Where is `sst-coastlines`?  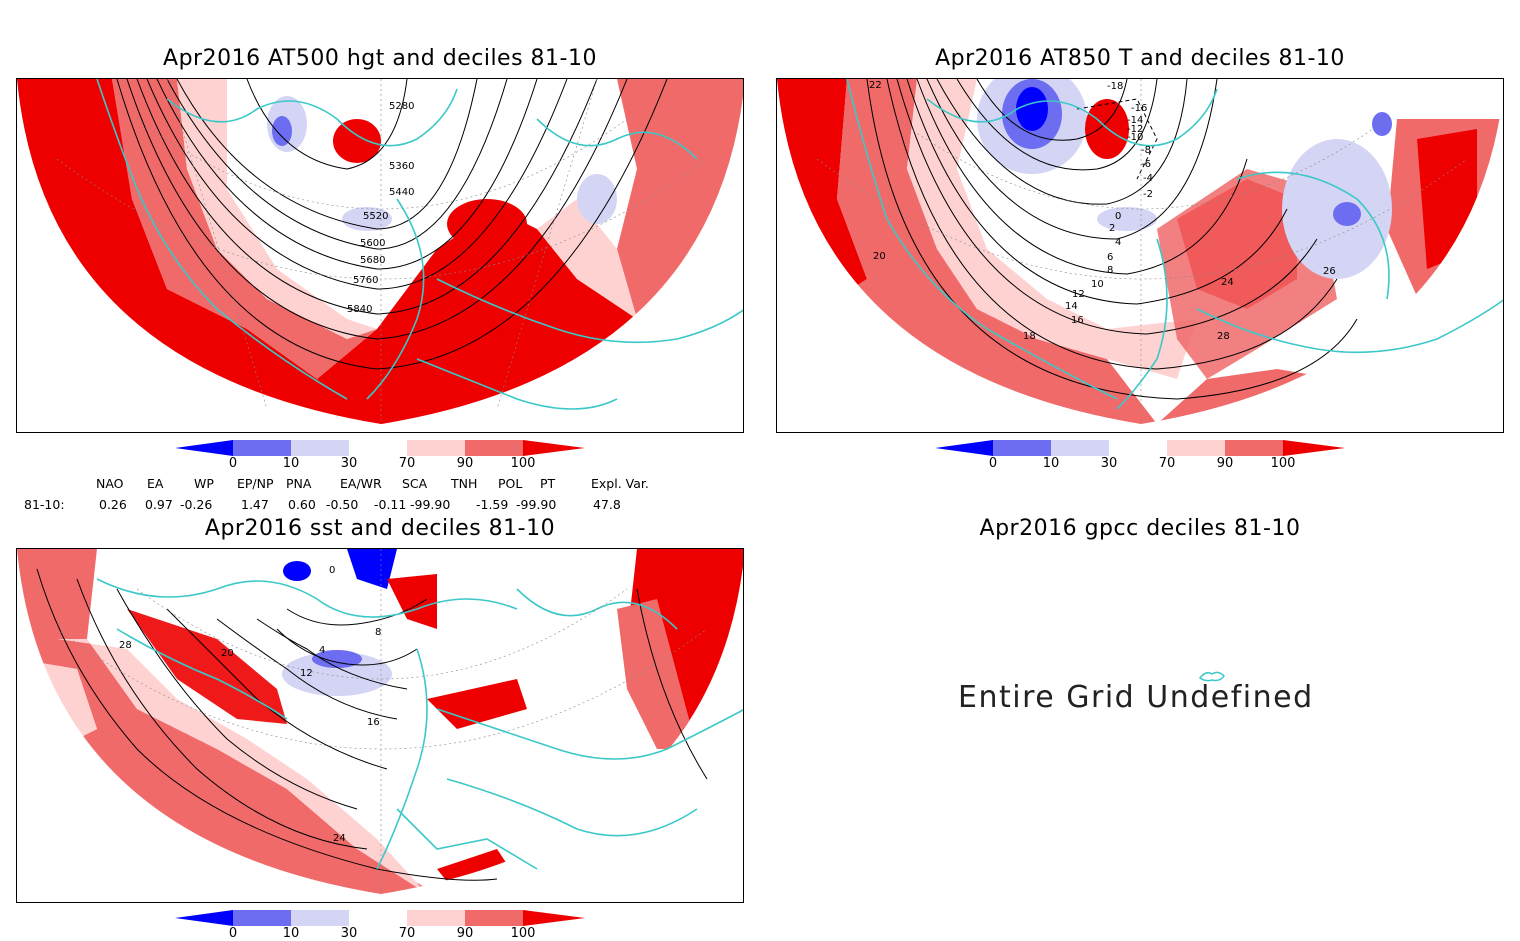 sst-coastlines is located at coordinates (419, 724).